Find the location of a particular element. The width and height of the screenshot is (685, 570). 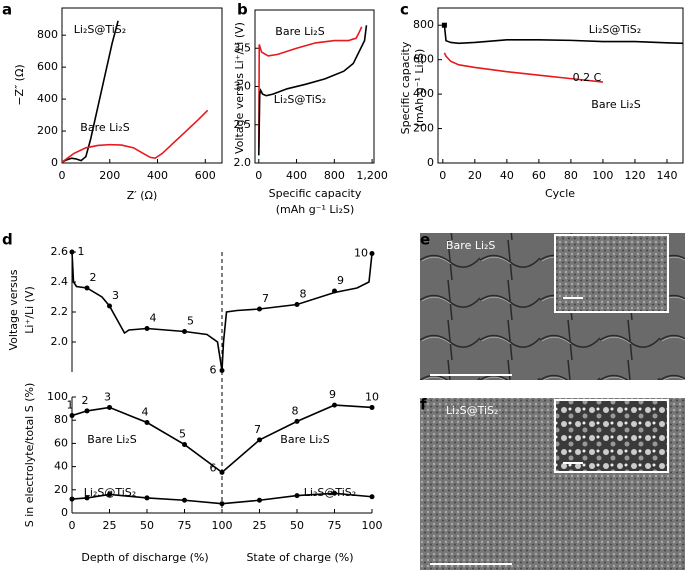

y-axis-label: Li⁺/Li (V) is located at coordinates (29, 310).